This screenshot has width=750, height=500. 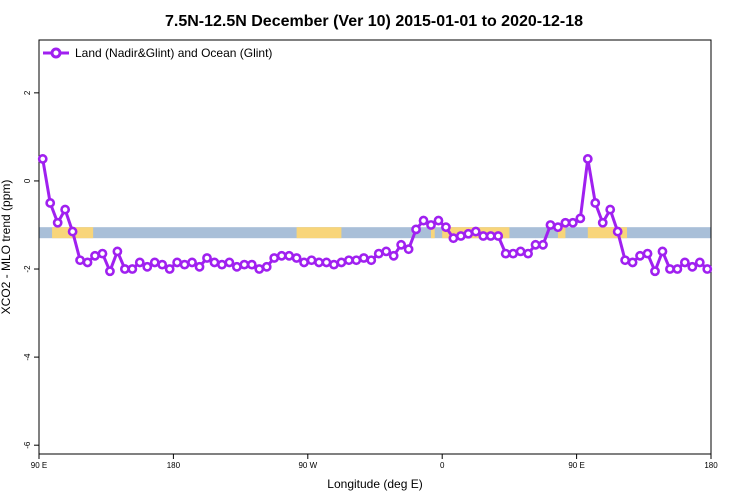 I want to click on legend: Land (Nadir&Glint) and Ocean (Glint), so click(x=157, y=53).